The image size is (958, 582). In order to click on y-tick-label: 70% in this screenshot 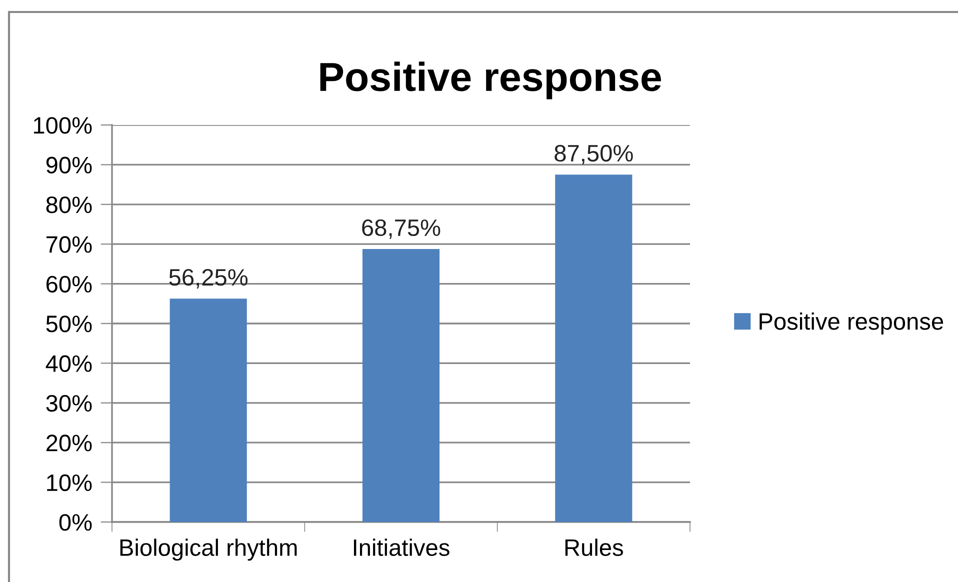, I will do `click(69, 244)`.